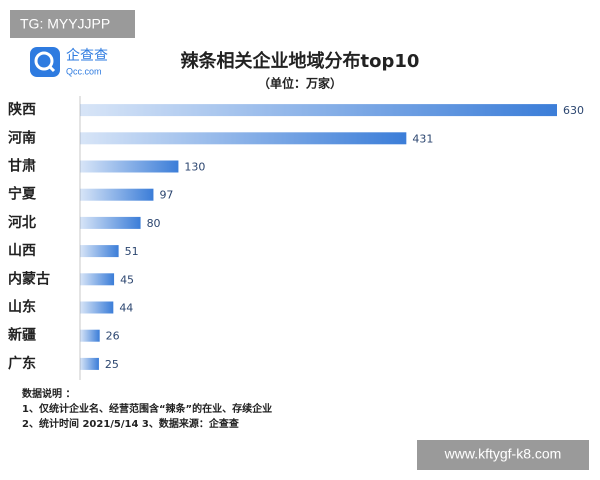 The width and height of the screenshot is (600, 480). What do you see at coordinates (112, 364) in the screenshot?
I see `data-label: 25` at bounding box center [112, 364].